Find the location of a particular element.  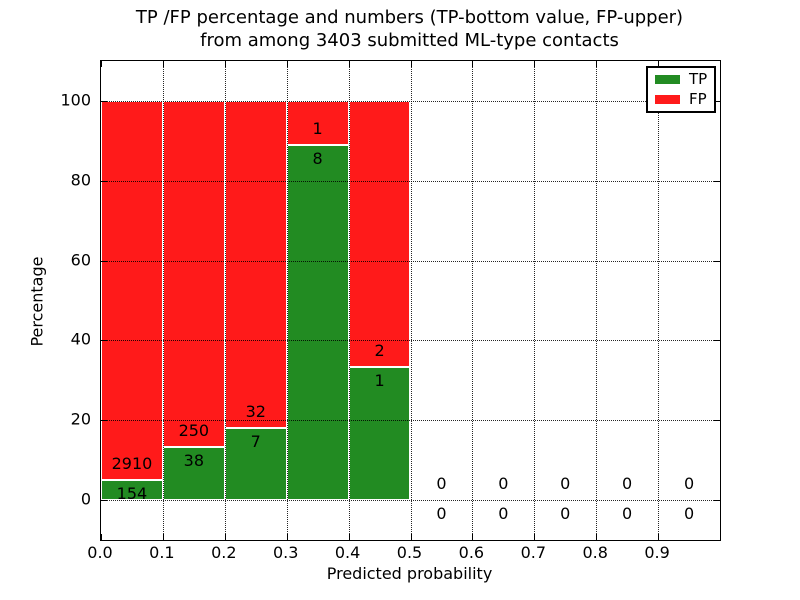

x-tick-label: 0.2 is located at coordinates (224, 552).